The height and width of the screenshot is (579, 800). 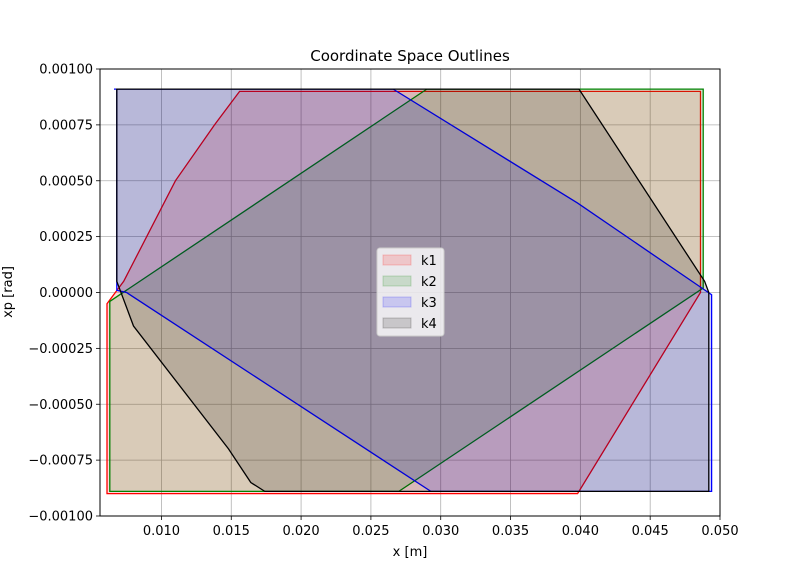 What do you see at coordinates (397, 323) in the screenshot?
I see `legend-swatch-k4` at bounding box center [397, 323].